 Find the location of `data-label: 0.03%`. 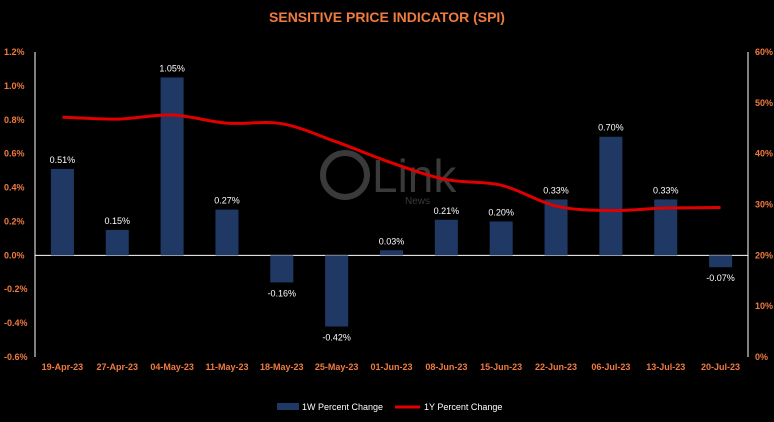

data-label: 0.03% is located at coordinates (392, 241).